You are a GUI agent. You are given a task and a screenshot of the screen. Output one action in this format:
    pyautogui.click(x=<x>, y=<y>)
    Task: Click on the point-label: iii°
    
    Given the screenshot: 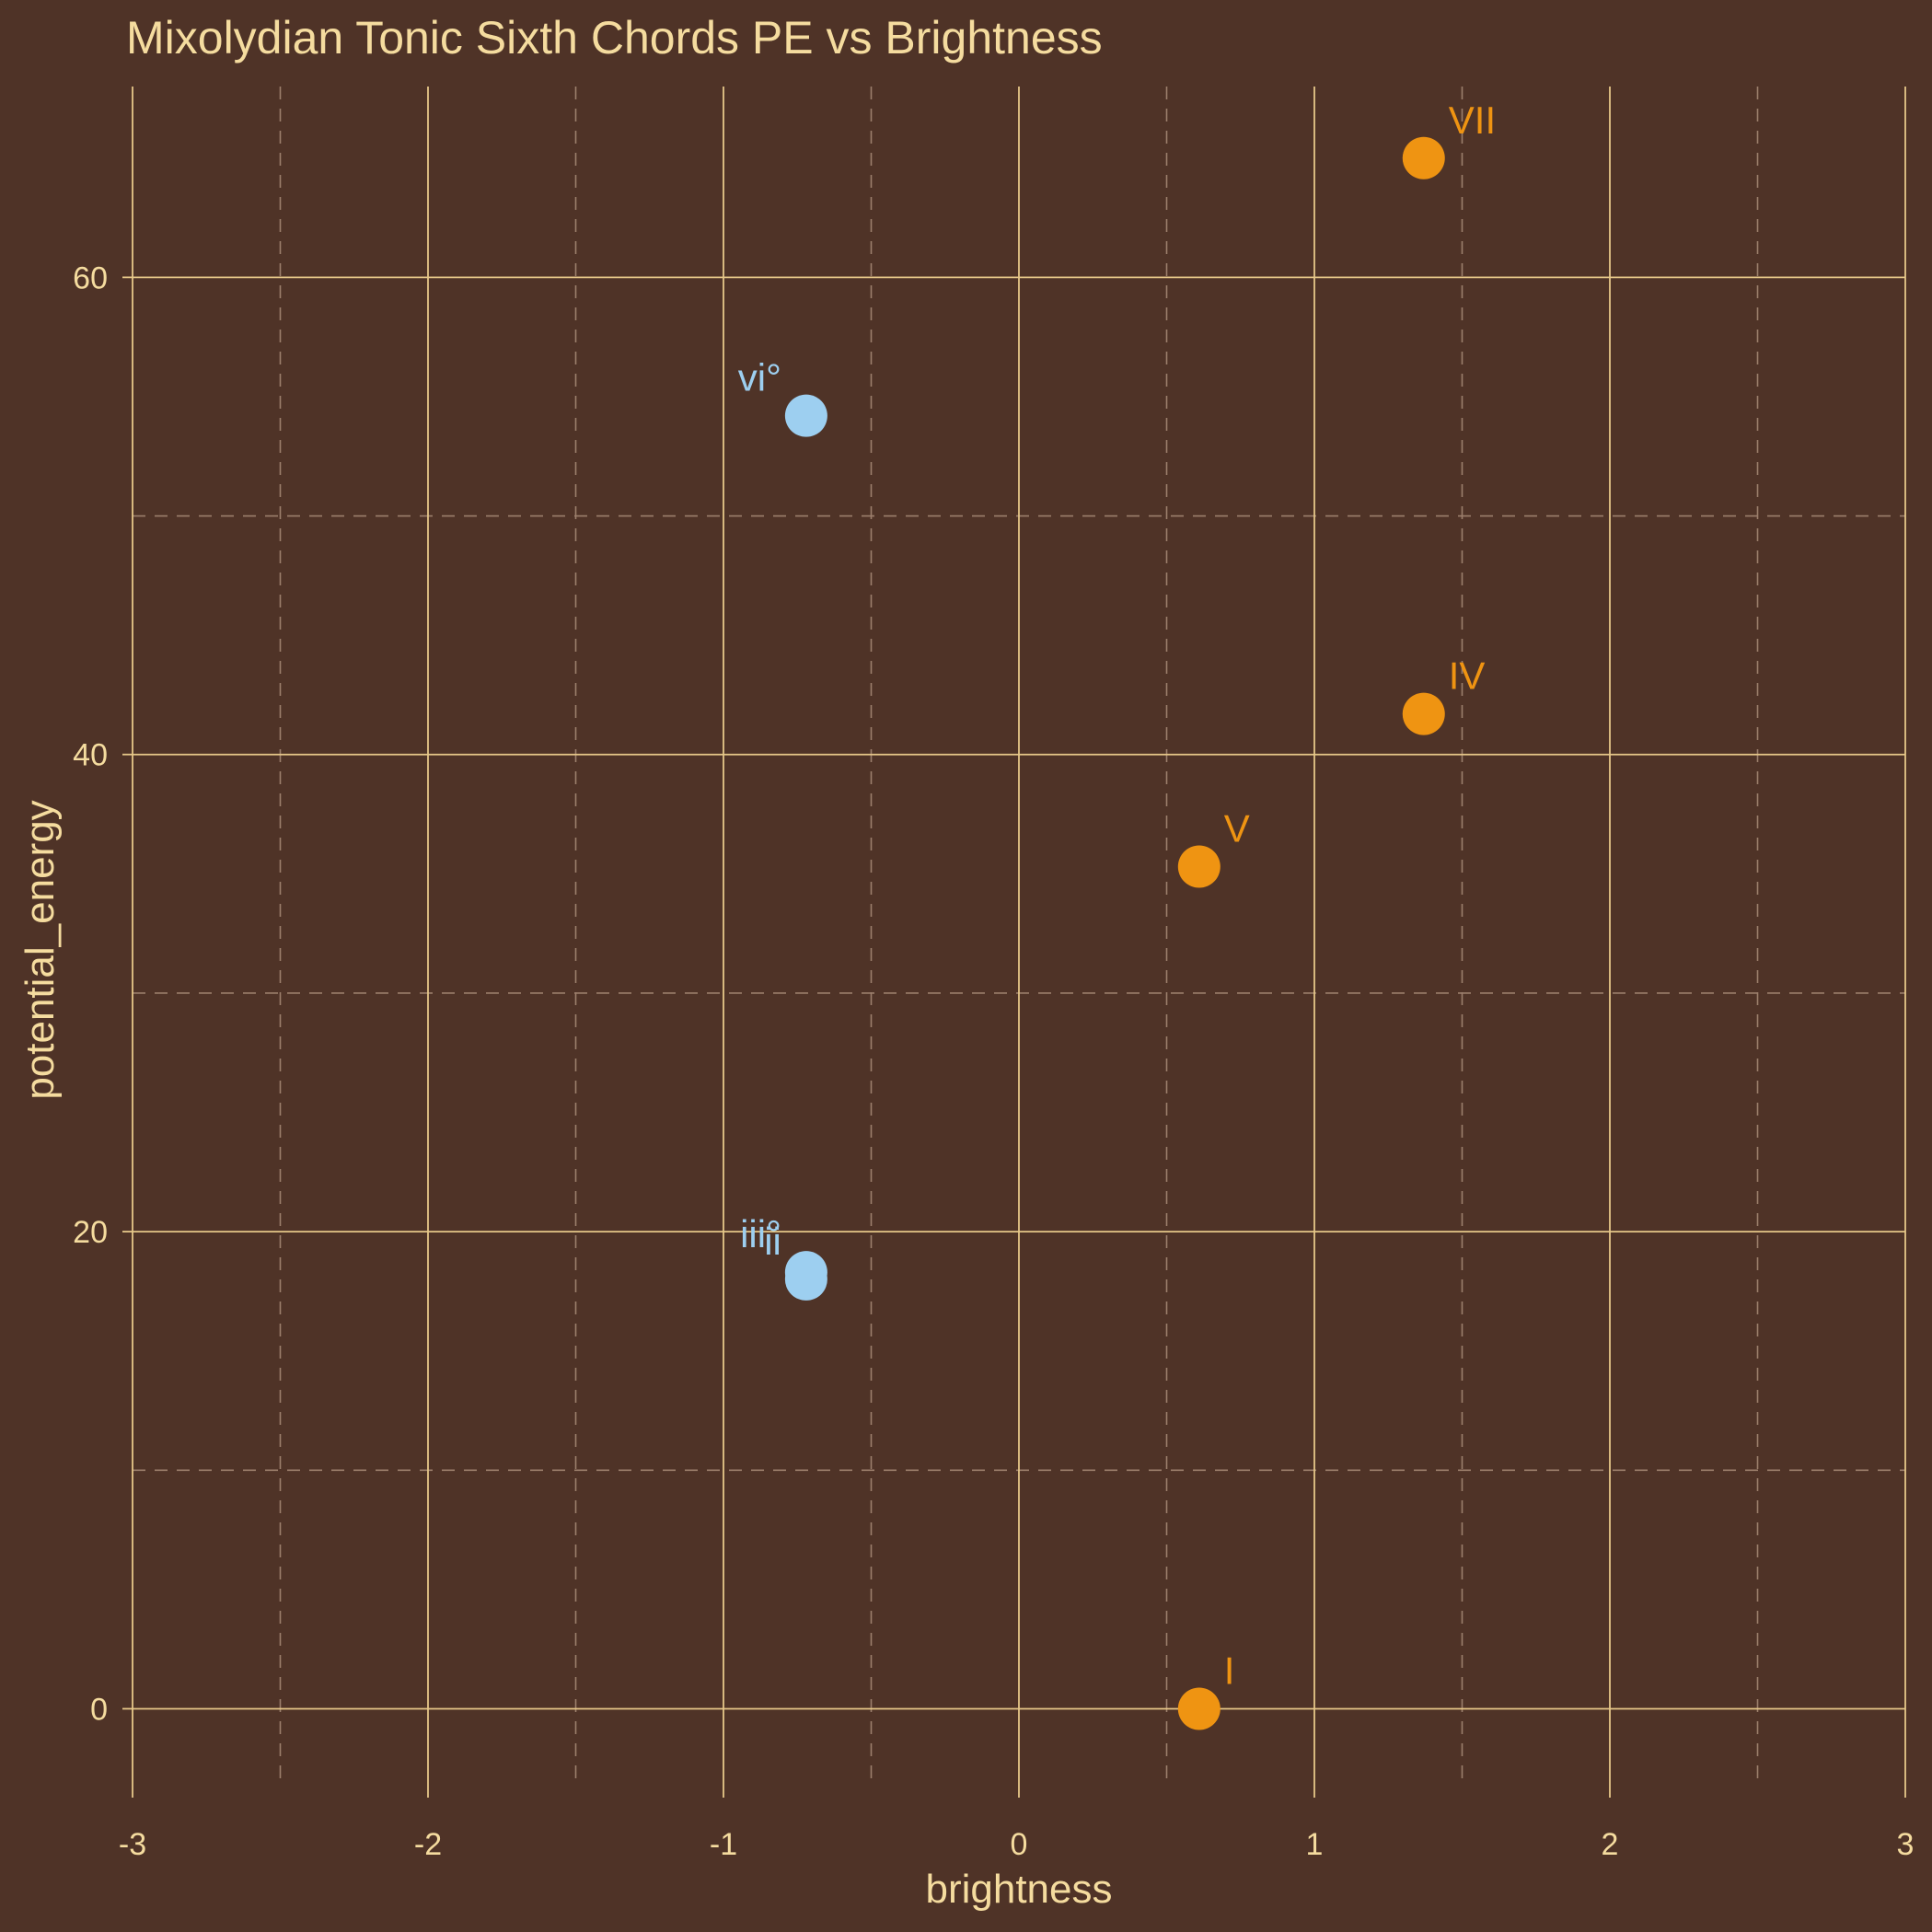 What is the action you would take?
    pyautogui.click(x=761, y=1234)
    